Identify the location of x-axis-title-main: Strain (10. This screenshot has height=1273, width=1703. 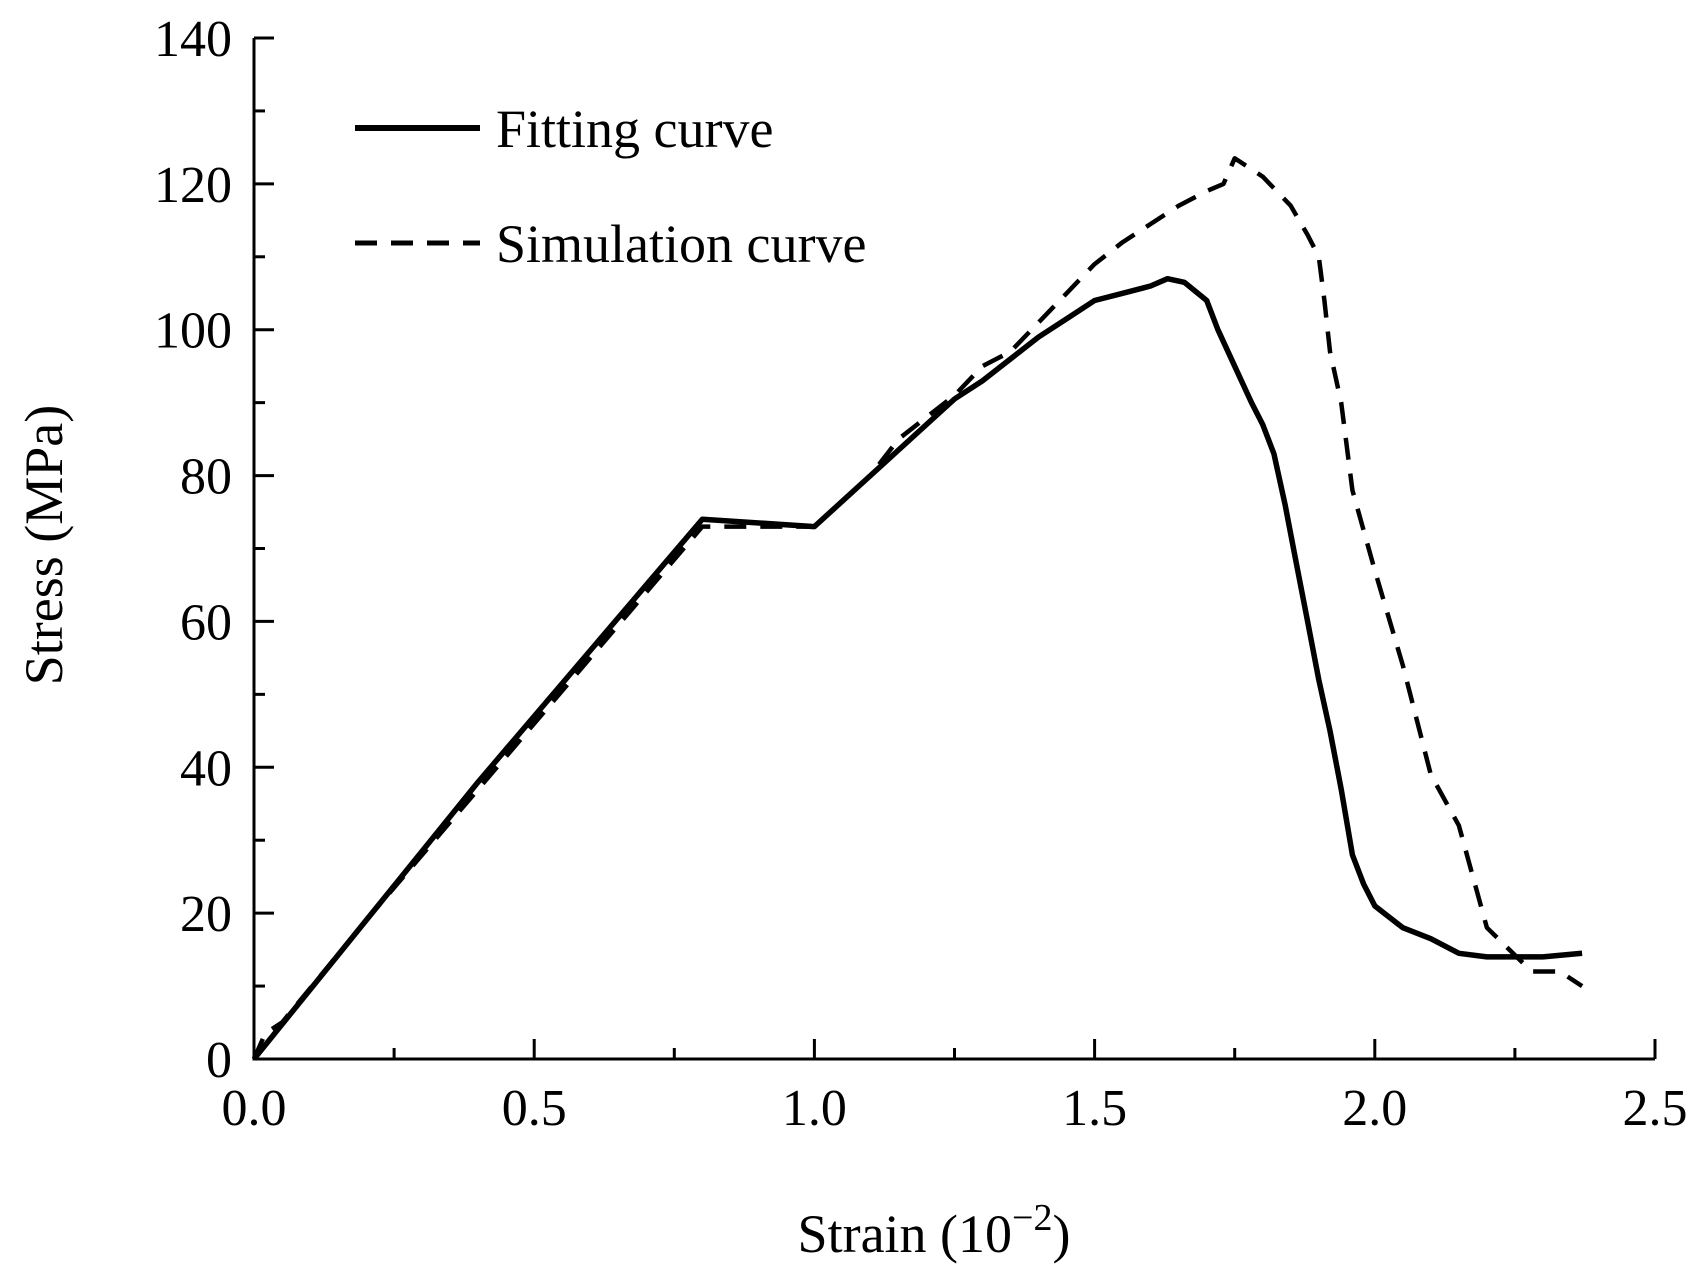
(905, 1234).